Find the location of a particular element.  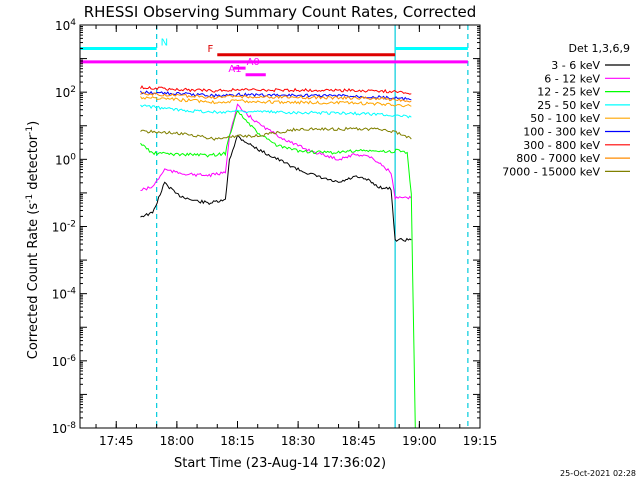

x-axis-label: Start Time (23-Aug-14 17:36:02) is located at coordinates (280, 463).